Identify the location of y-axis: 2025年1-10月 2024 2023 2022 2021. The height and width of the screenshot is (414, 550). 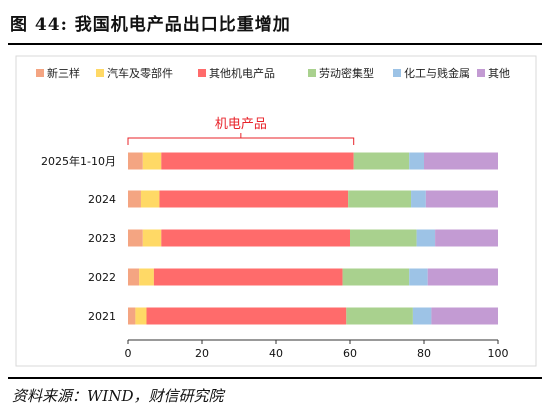
(78, 238).